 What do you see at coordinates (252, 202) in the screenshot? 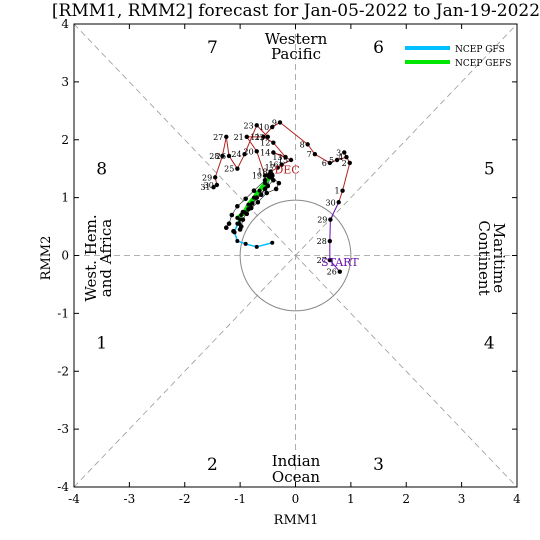
I see `ensemble-points` at bounding box center [252, 202].